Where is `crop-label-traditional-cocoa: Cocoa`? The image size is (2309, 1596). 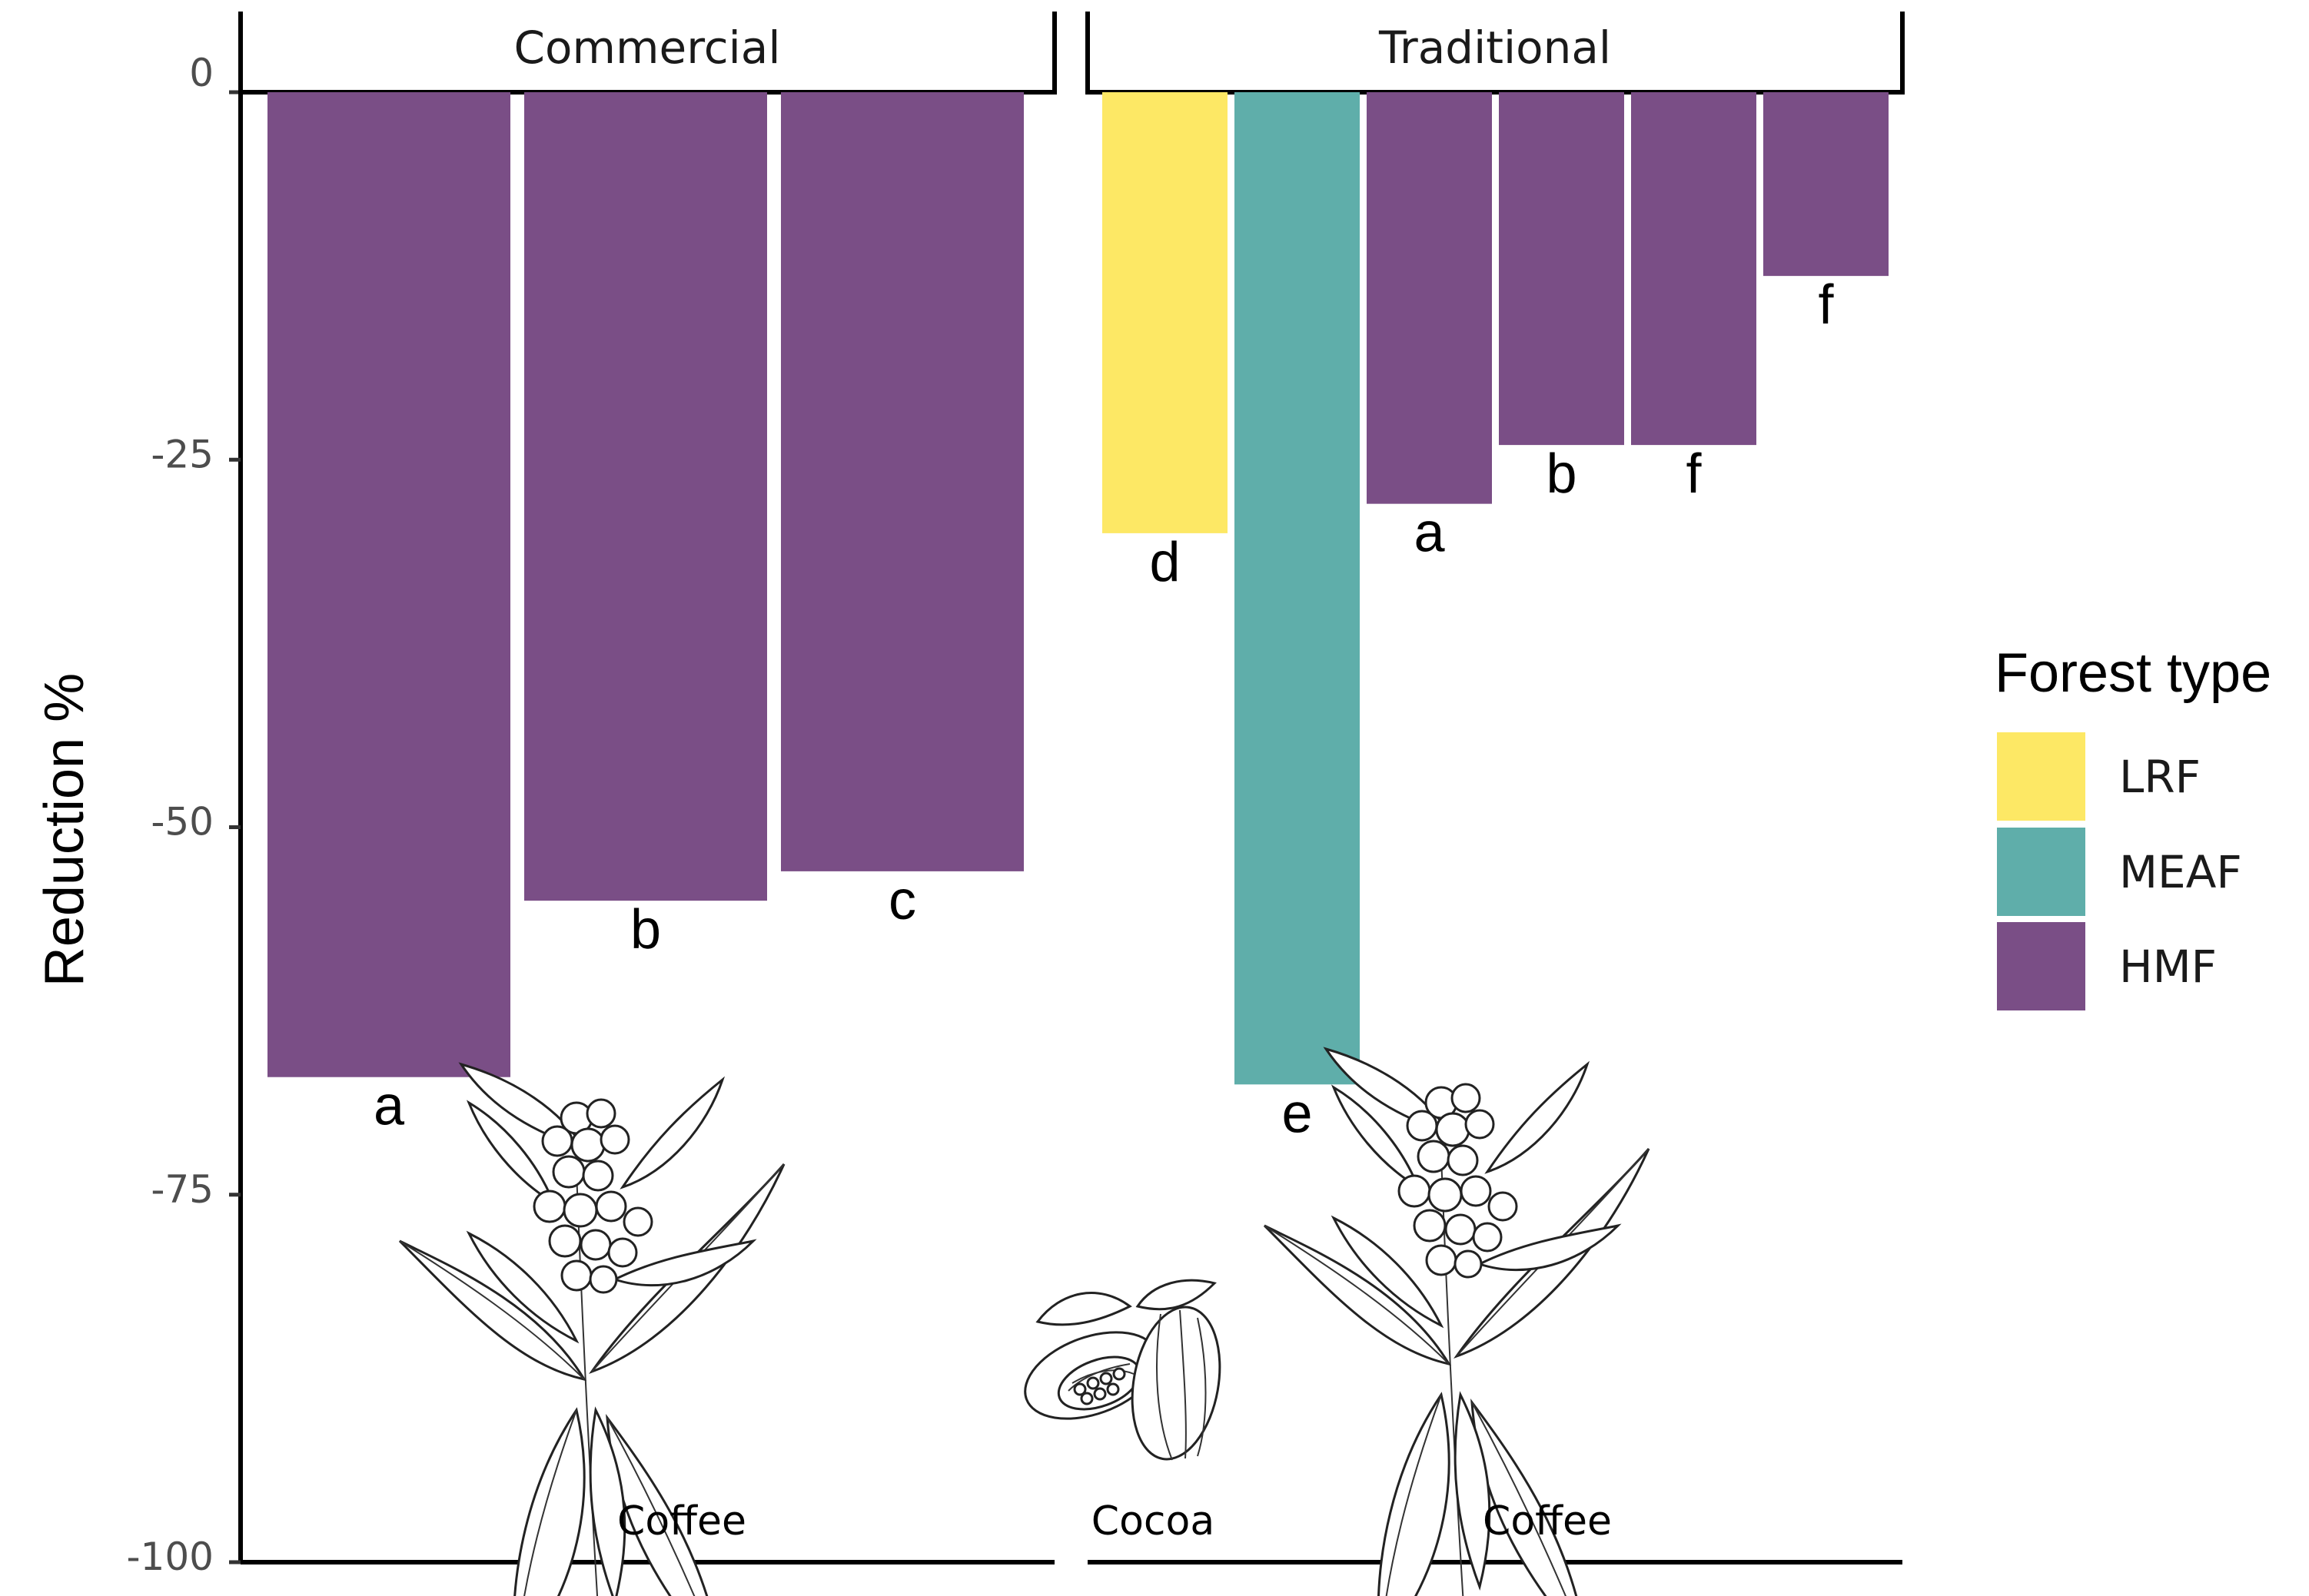 crop-label-traditional-cocoa: Cocoa is located at coordinates (1152, 1521).